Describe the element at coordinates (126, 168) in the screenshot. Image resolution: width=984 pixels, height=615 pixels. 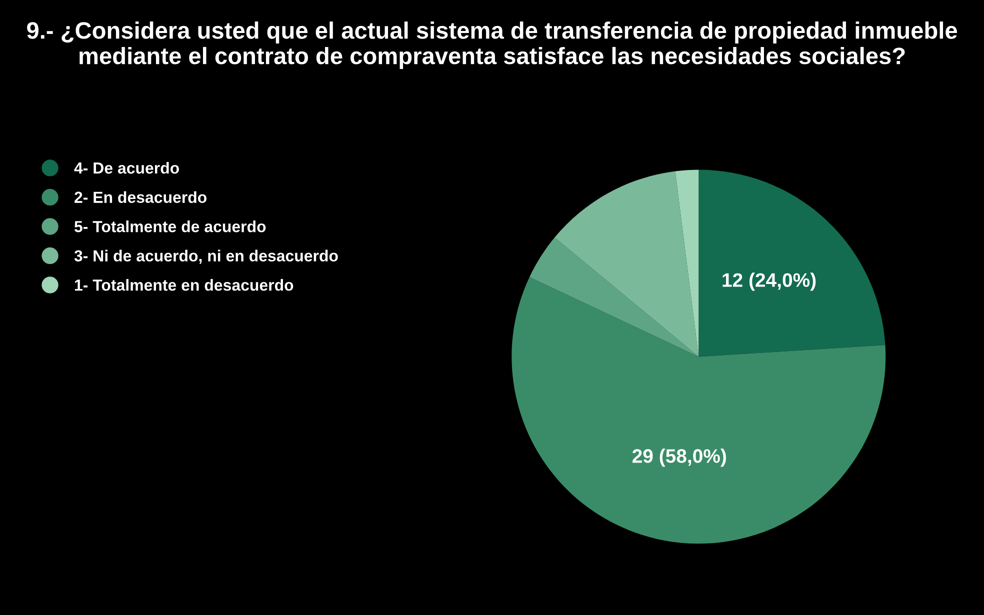
I see `legend-label: 4- De acuerdo` at that location.